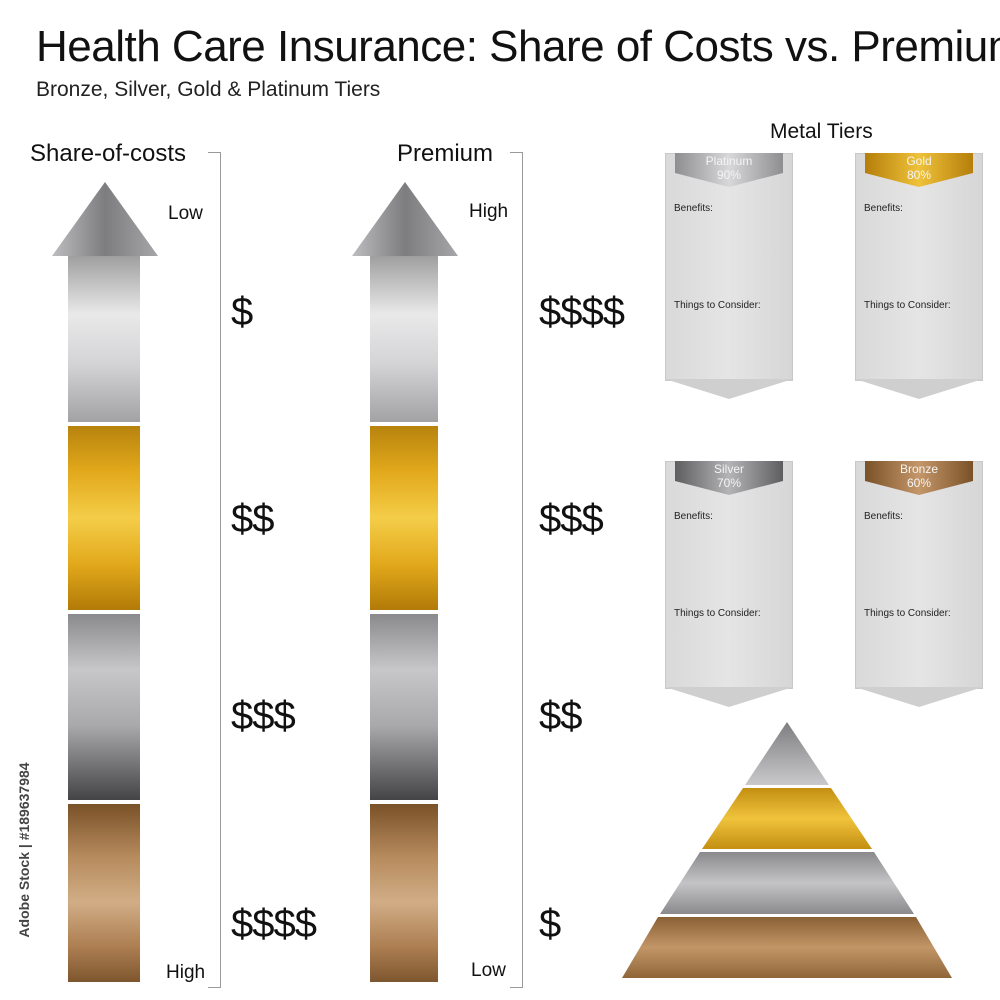 This screenshot has height=1000, width=1000. What do you see at coordinates (489, 211) in the screenshot?
I see `premium-top-label: High` at bounding box center [489, 211].